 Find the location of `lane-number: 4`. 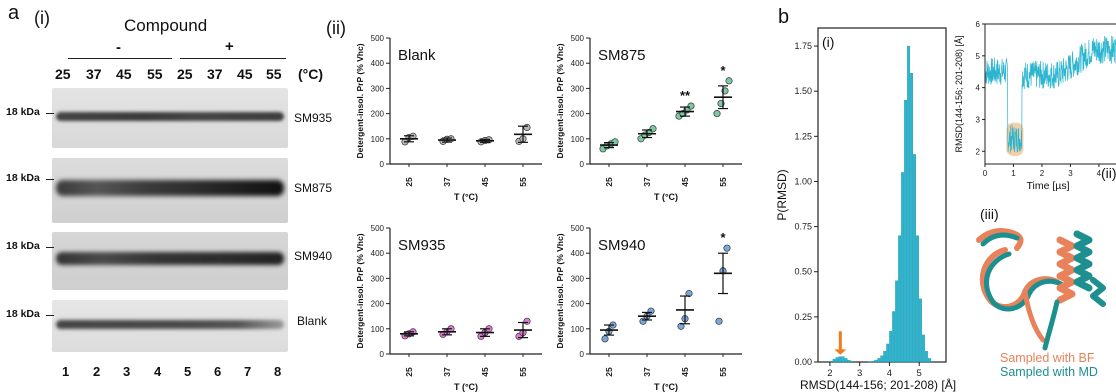

lane-number: 4 is located at coordinates (158, 371).